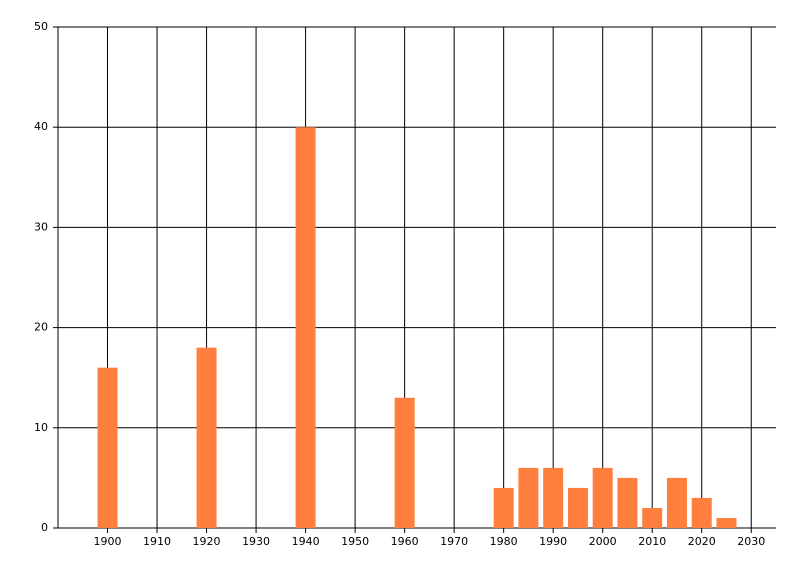  I want to click on y-tick-label: 50, so click(41, 26).